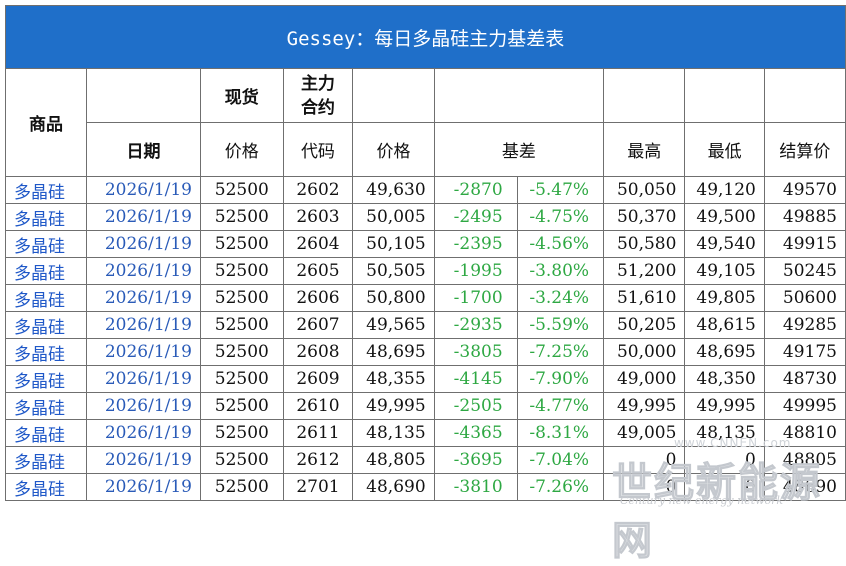 This screenshot has width=846, height=566. What do you see at coordinates (560, 379) in the screenshot?
I see `basis-percent-cell: -7.90%` at bounding box center [560, 379].